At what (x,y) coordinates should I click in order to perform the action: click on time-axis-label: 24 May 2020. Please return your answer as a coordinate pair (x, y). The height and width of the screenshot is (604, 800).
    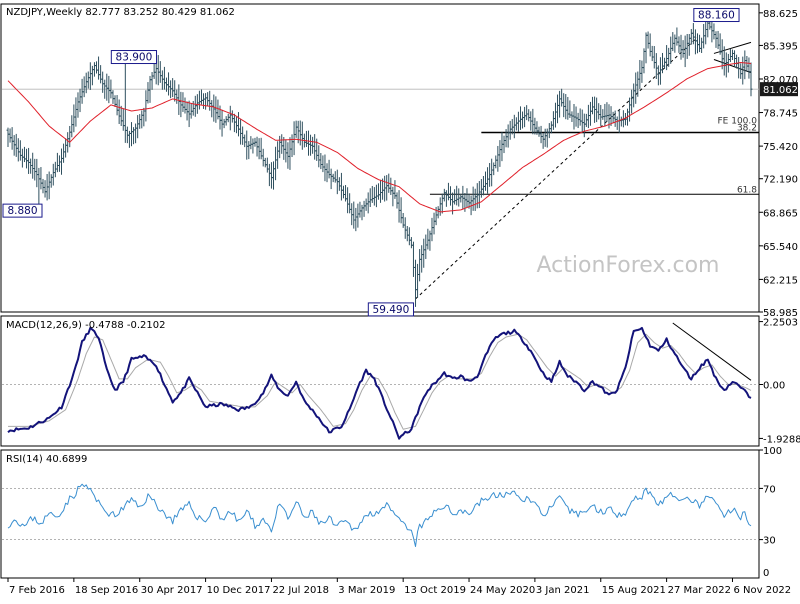
    Looking at the image, I should click on (502, 590).